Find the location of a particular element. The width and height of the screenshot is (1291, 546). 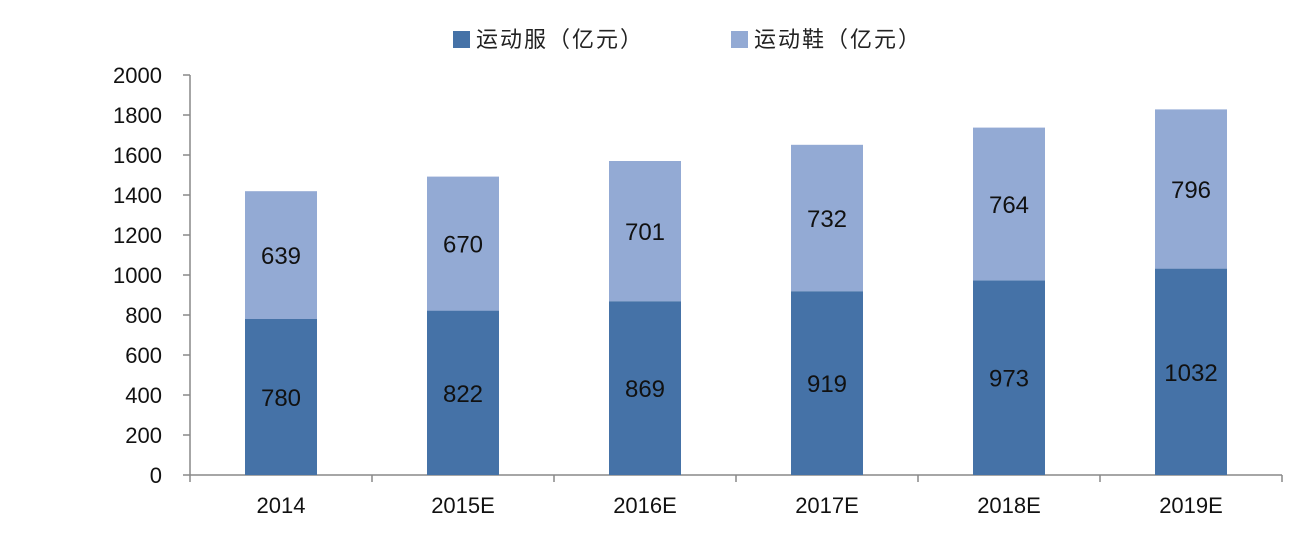

data-label-apparel: 919 is located at coordinates (827, 384).